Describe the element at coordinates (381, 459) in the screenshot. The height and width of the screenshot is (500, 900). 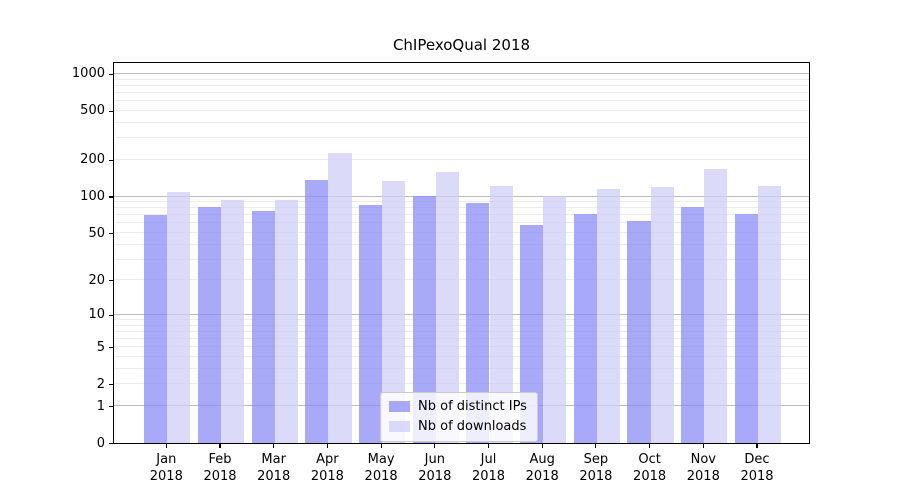
I see `x-tick-month: May` at that location.